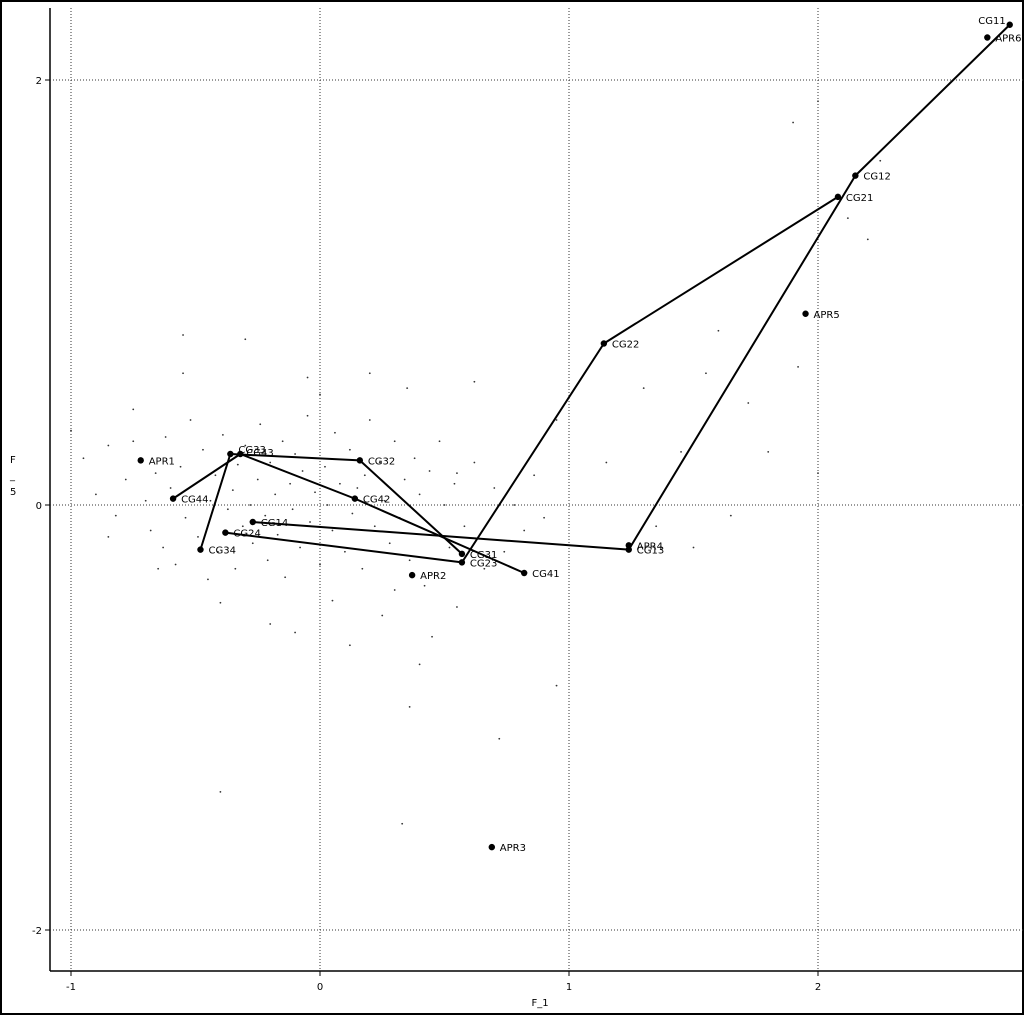 This screenshot has height=1019, width=1024. I want to click on point-cg11, so click(1009, 24).